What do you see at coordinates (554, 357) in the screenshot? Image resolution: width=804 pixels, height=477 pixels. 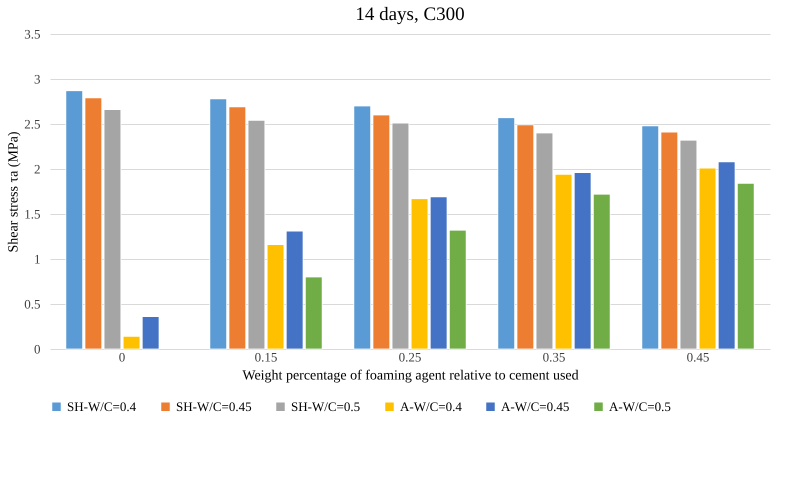 I see `x-tick-label: 0.35` at bounding box center [554, 357].